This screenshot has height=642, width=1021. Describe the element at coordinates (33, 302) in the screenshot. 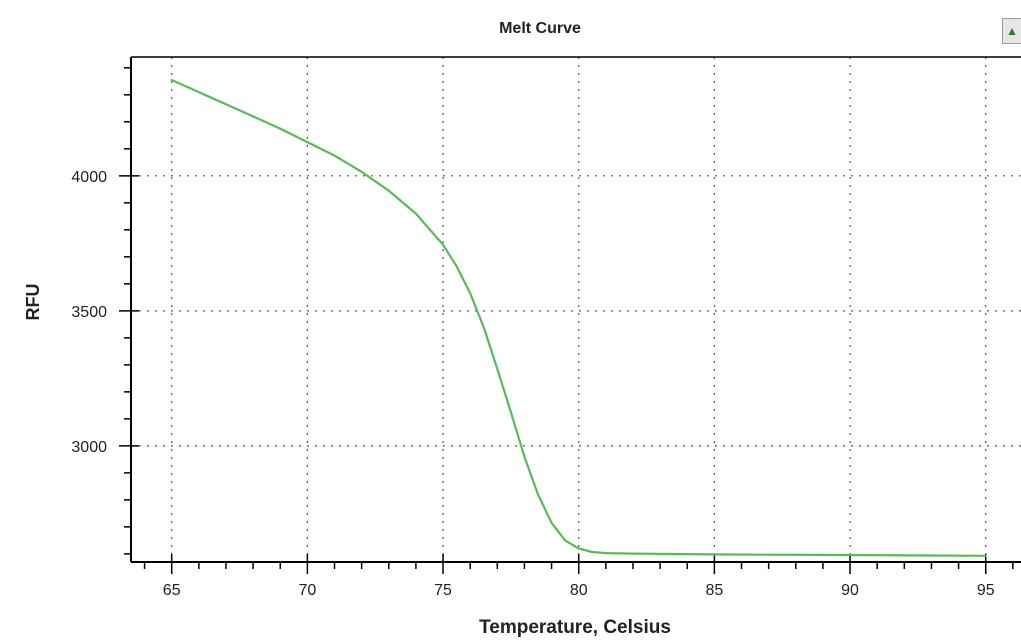

I see `y-axis-label: RFU` at that location.